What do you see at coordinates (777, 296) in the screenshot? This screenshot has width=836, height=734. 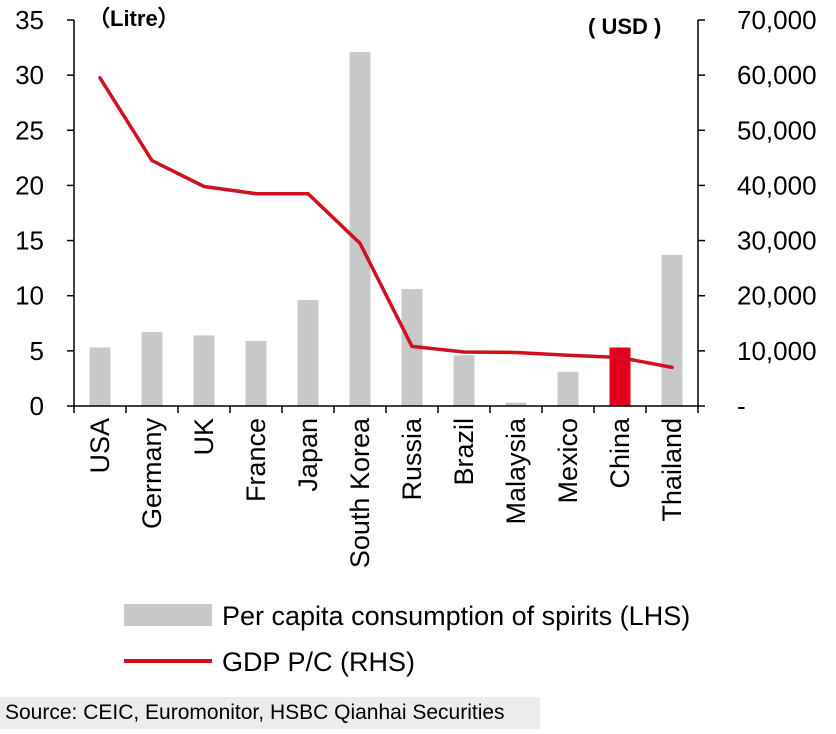 I see `right-tick-label: 20,000` at bounding box center [777, 296].